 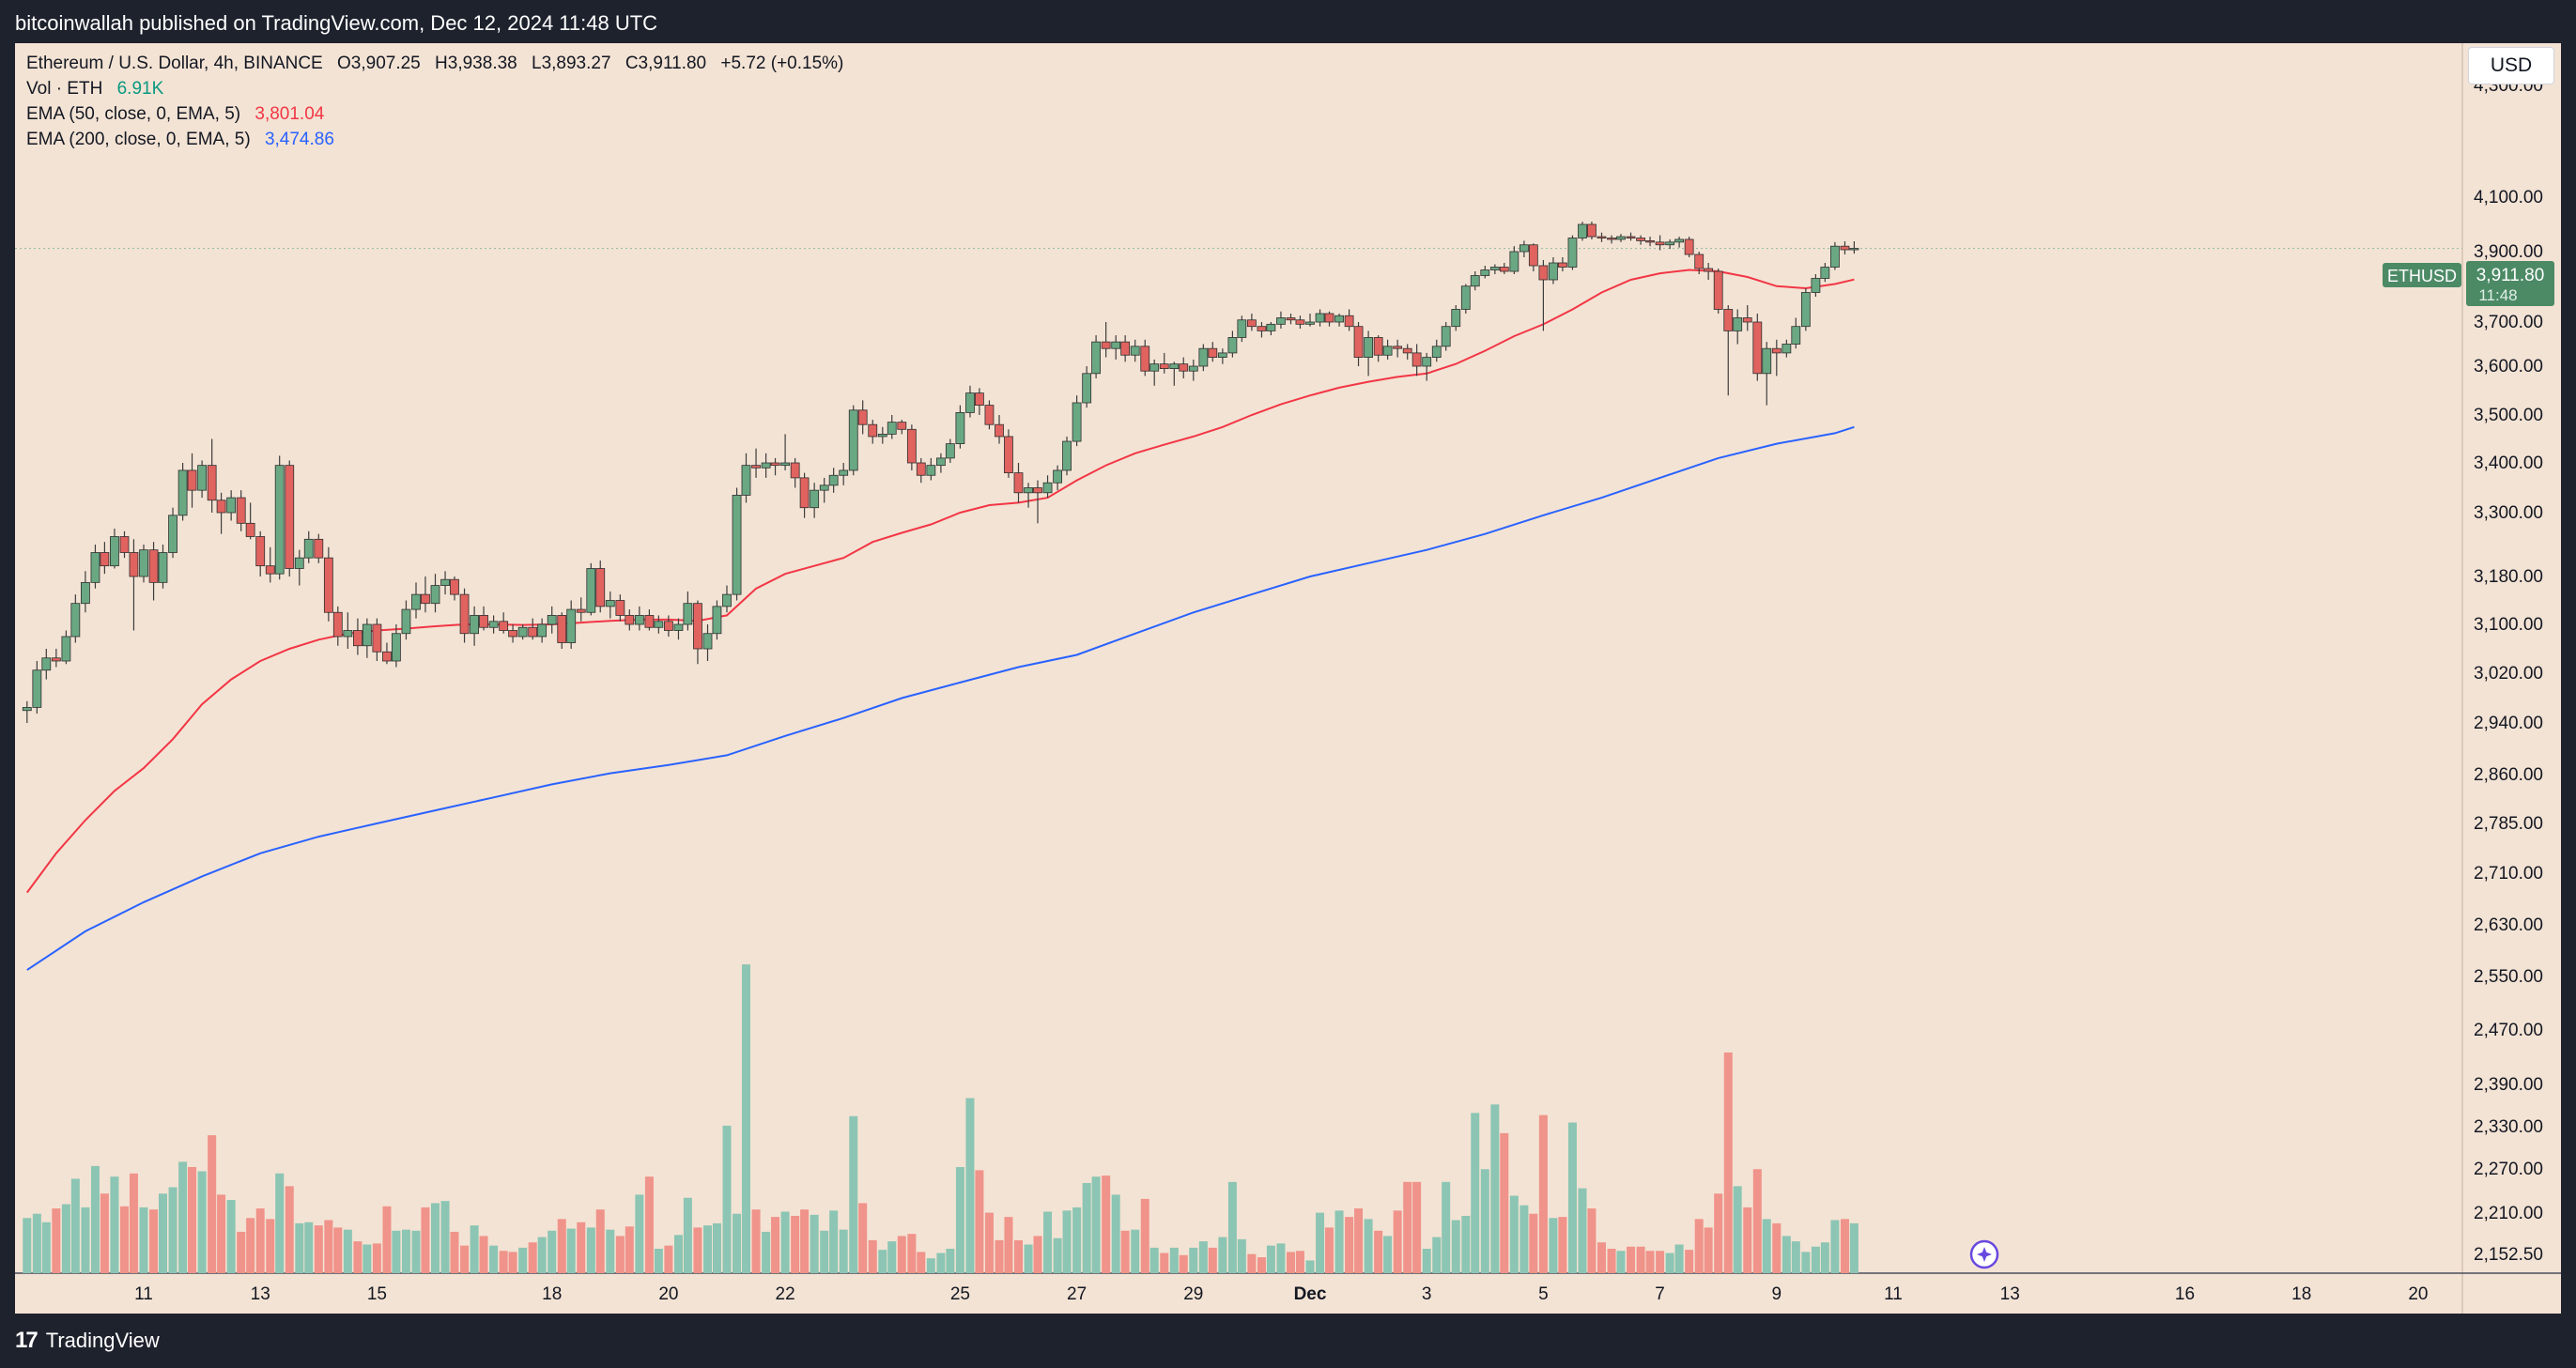 I want to click on currency-button: USD, so click(x=2511, y=66).